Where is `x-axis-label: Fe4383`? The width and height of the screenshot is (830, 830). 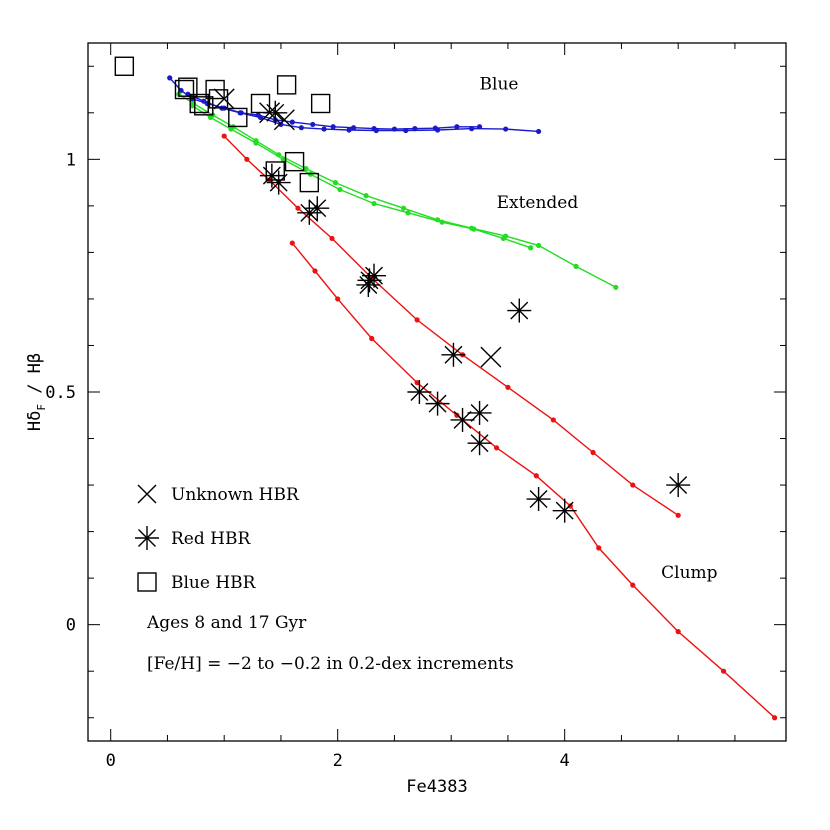
x-axis-label: Fe4383 is located at coordinates (436, 787).